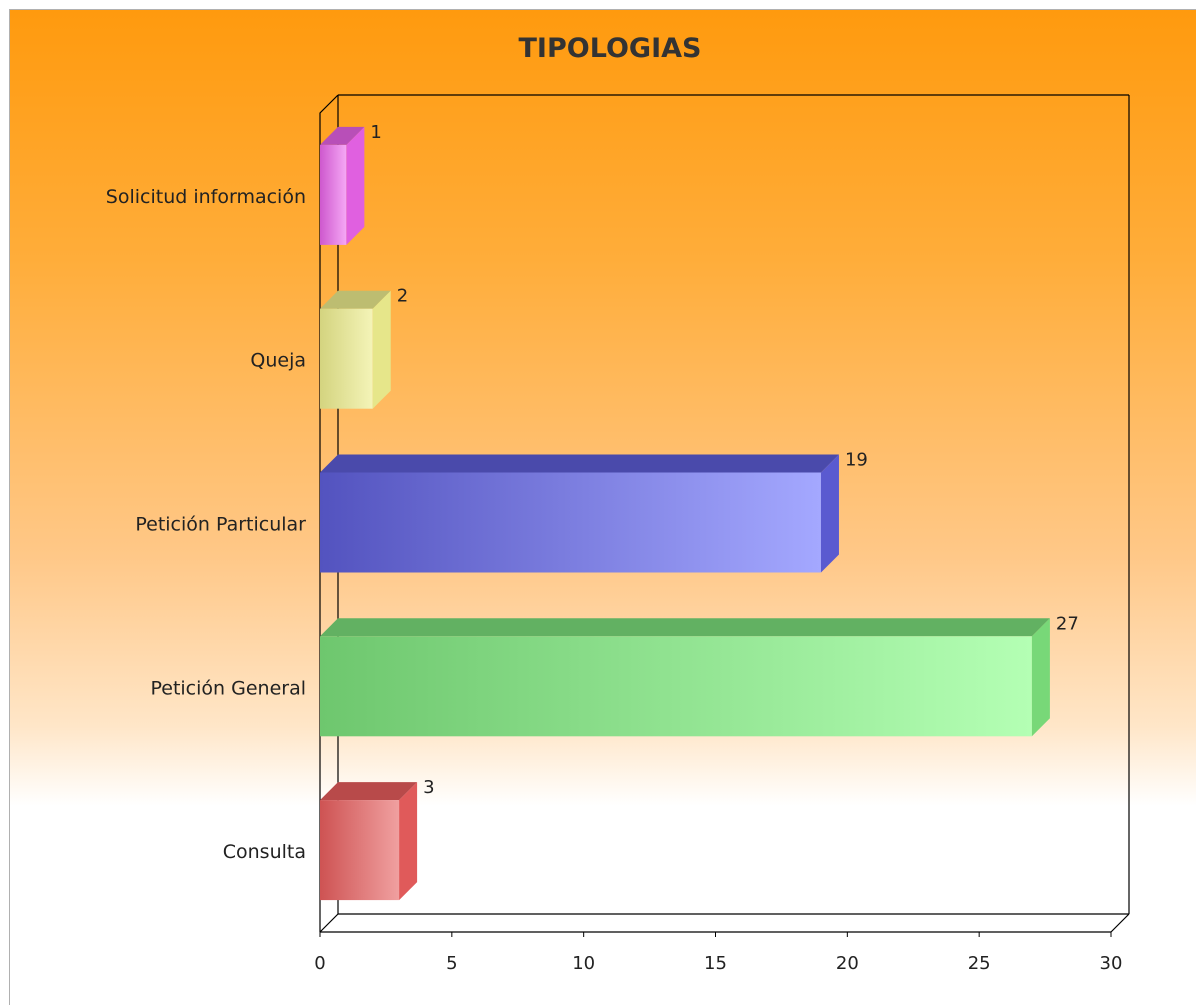 The height and width of the screenshot is (1005, 1196). Describe the element at coordinates (1111, 963) in the screenshot. I see `x-tick-label: 30` at that location.